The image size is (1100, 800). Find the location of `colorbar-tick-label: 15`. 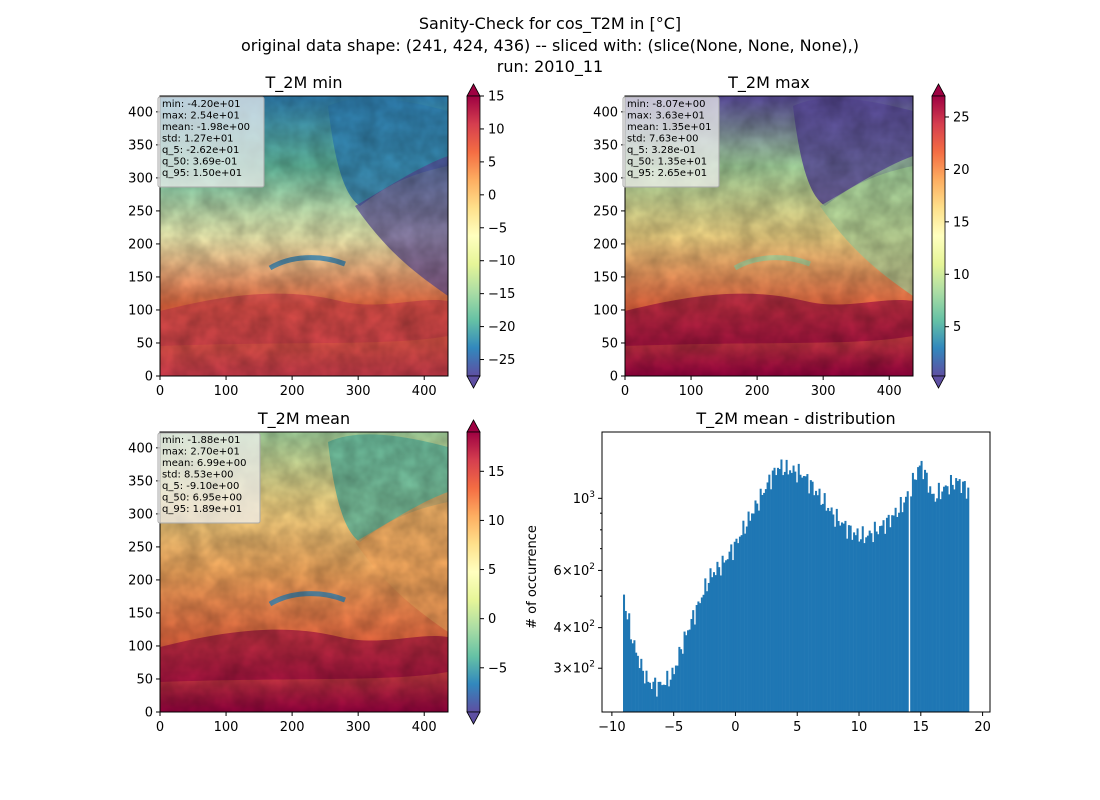

colorbar-tick-label: 15 is located at coordinates (961, 222).